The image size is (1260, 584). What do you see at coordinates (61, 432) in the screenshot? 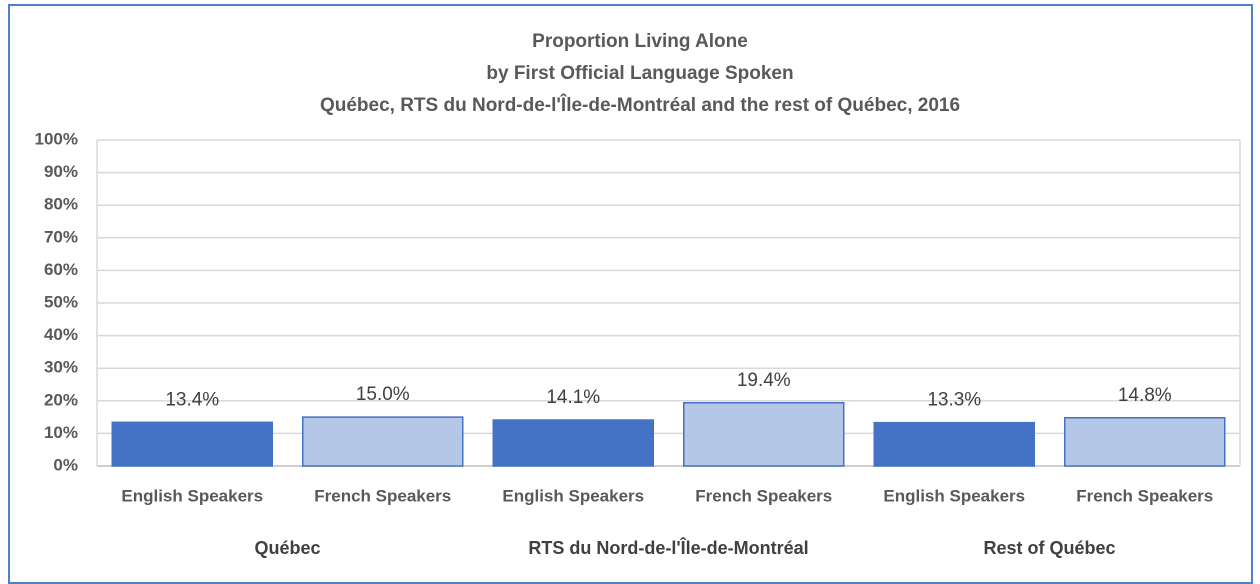
I see `y-tick-label: 10%` at bounding box center [61, 432].